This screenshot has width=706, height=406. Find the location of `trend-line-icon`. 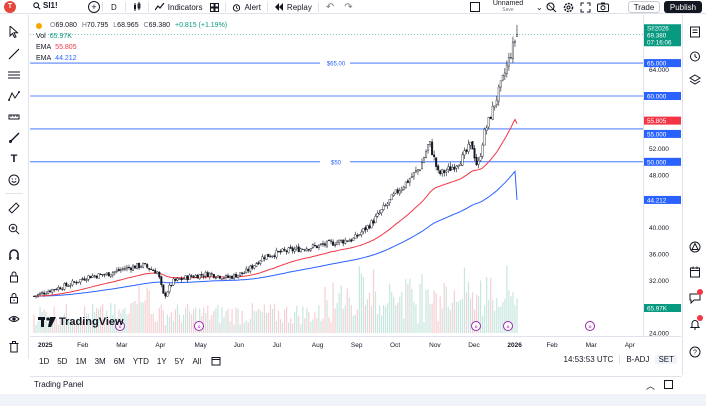

trend-line-icon is located at coordinates (14, 54).